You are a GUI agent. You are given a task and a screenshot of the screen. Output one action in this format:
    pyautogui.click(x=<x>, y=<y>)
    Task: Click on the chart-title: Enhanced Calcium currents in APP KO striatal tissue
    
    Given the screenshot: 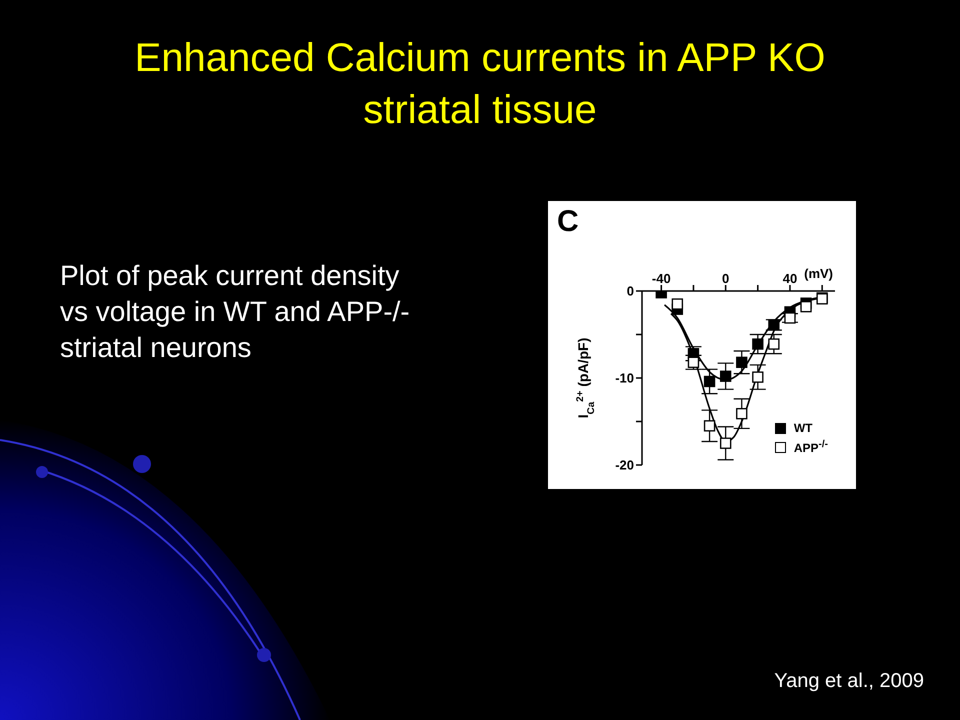 What is the action you would take?
    pyautogui.click(x=480, y=84)
    